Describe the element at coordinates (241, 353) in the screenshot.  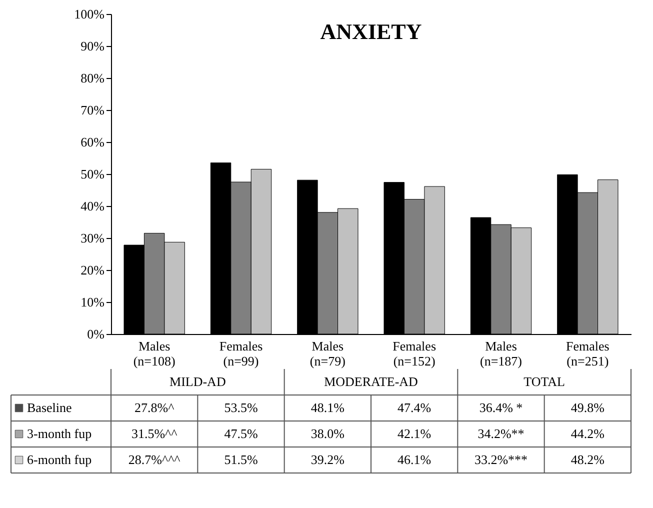
I see `x-tick-label: Females (n=99)` at that location.